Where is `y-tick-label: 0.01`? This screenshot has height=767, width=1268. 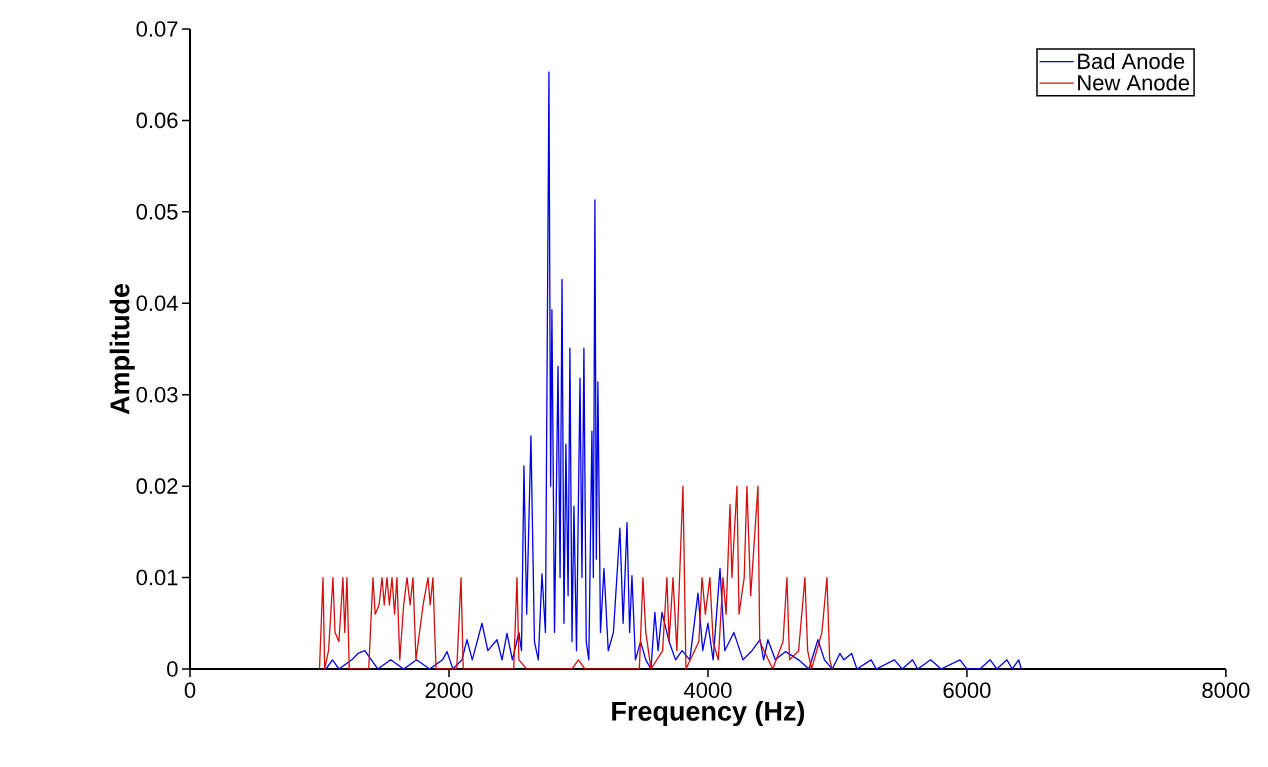 y-tick-label: 0.01 is located at coordinates (157, 577).